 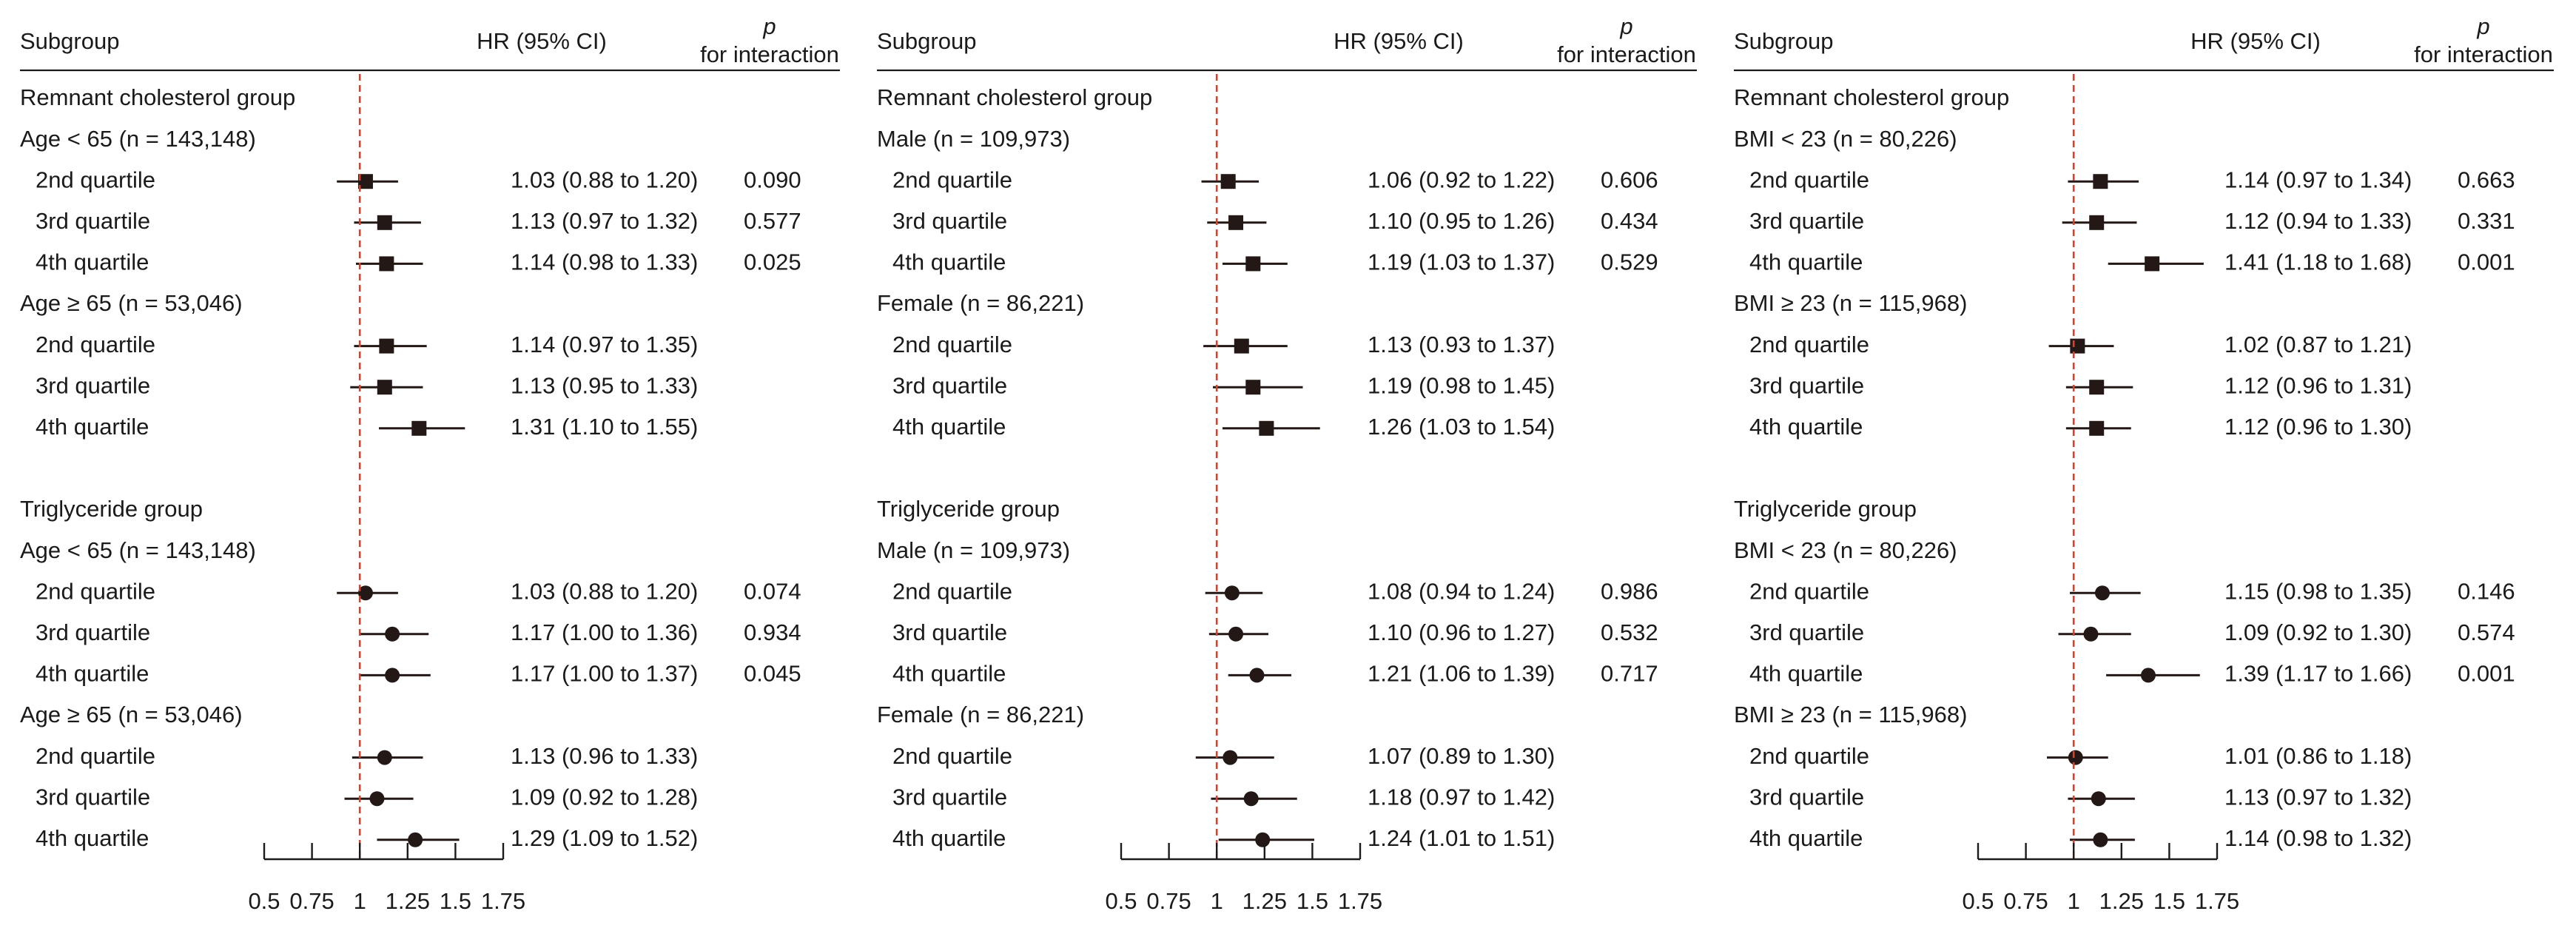 What do you see at coordinates (2318, 756) in the screenshot?
I see `hr-ci-value: 1.01 (0.86 to 1.18)` at bounding box center [2318, 756].